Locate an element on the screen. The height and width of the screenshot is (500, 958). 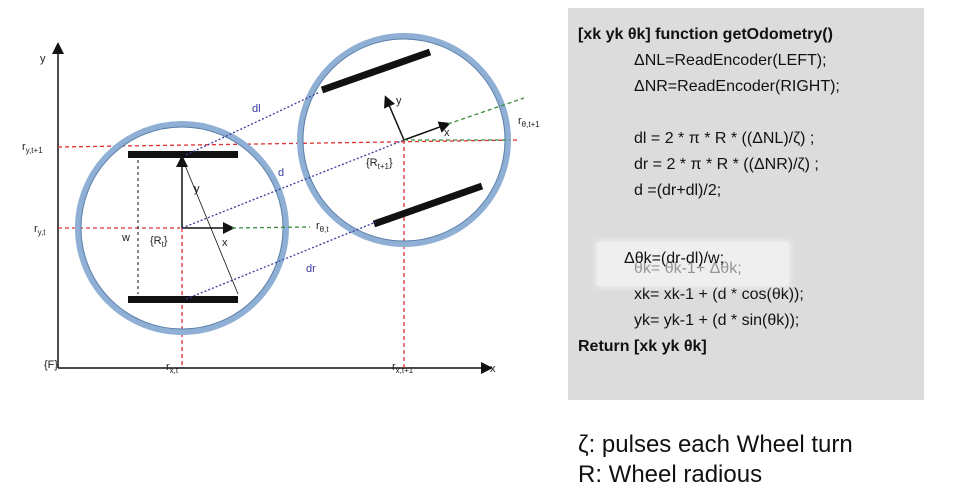
dr-label: dr is located at coordinates (311, 269).